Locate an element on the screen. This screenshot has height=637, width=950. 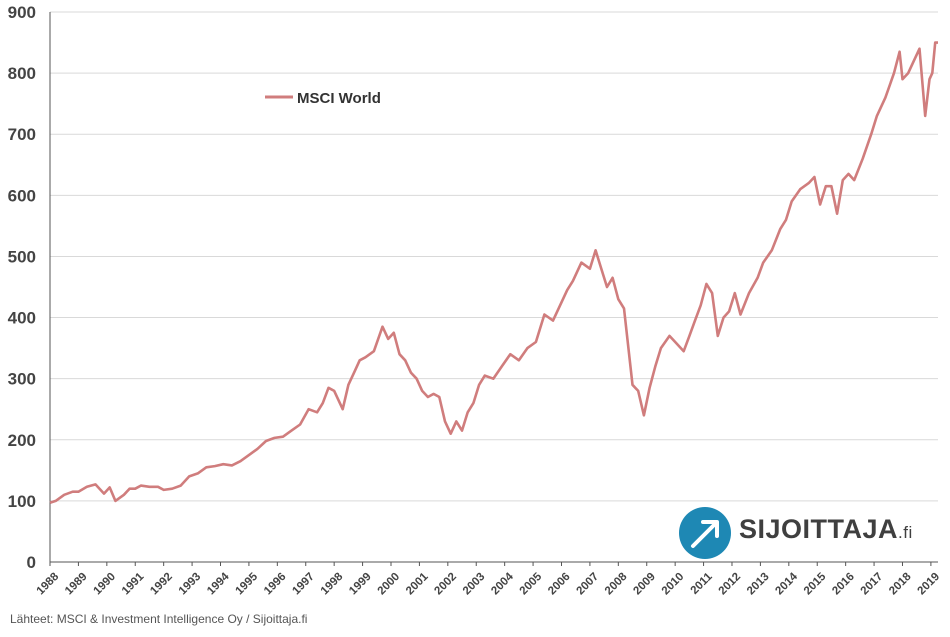
x-tick-label: 1999 is located at coordinates (360, 584).